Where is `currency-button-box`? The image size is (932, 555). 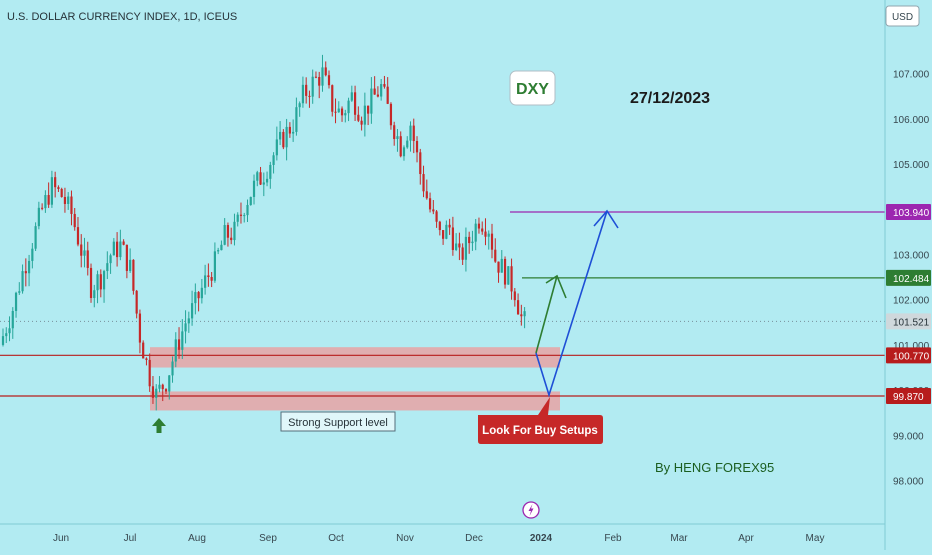
currency-button-box is located at coordinates (902, 16).